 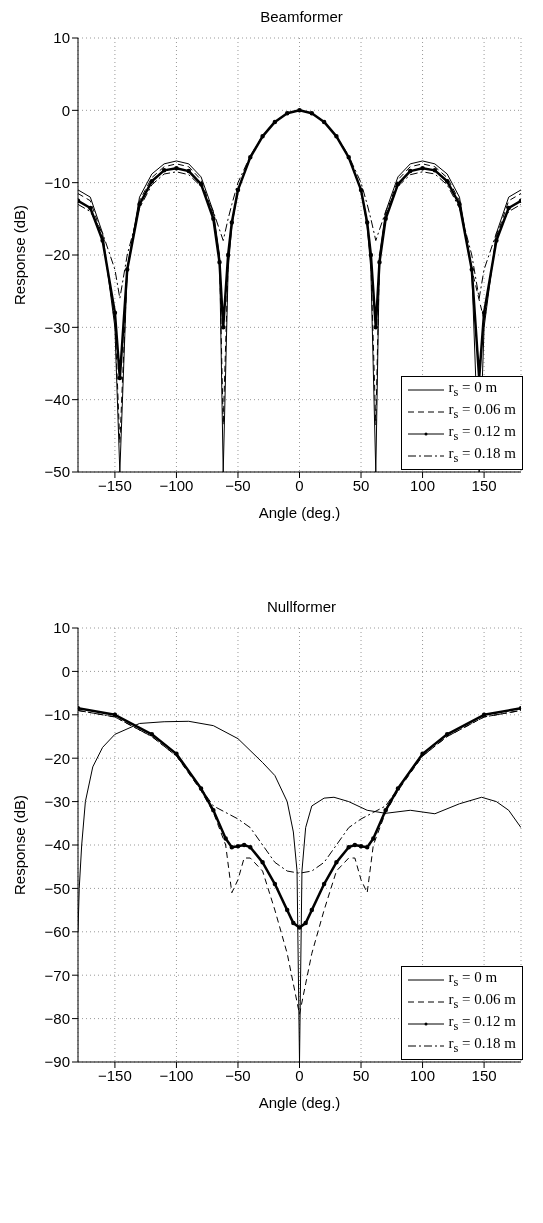 What do you see at coordinates (57, 975) in the screenshot?
I see `y-tick-label: −70` at bounding box center [57, 975].